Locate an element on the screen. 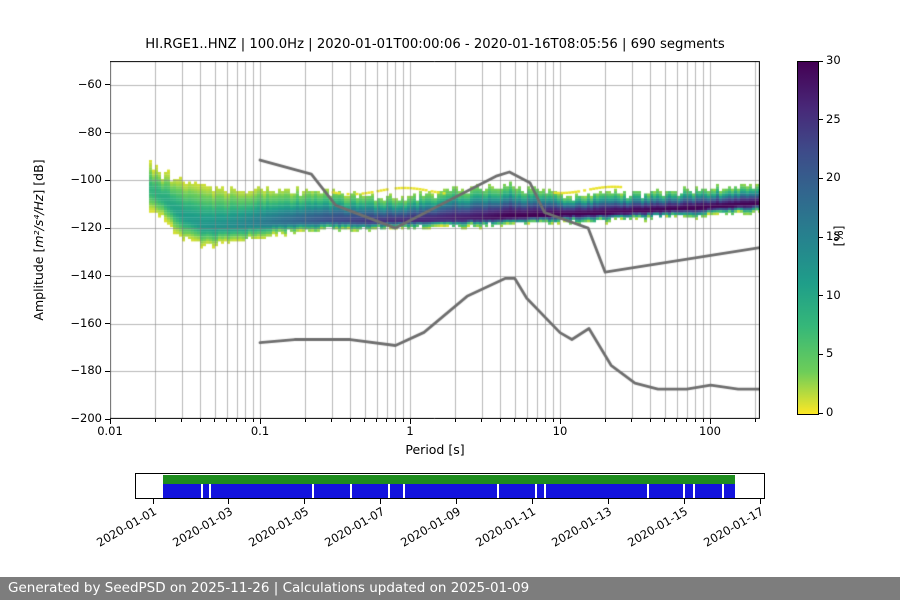 The width and height of the screenshot is (900, 600). y-axis-tick-label: −180 is located at coordinates (86, 370).